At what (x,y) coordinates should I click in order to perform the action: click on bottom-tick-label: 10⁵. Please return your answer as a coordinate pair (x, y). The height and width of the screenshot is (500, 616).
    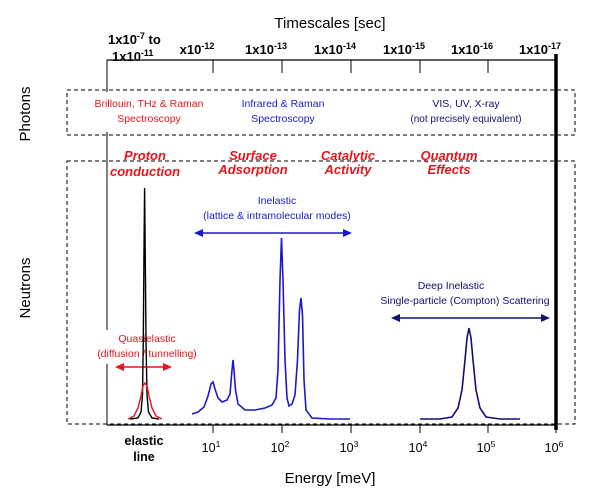
    Looking at the image, I should click on (486, 447).